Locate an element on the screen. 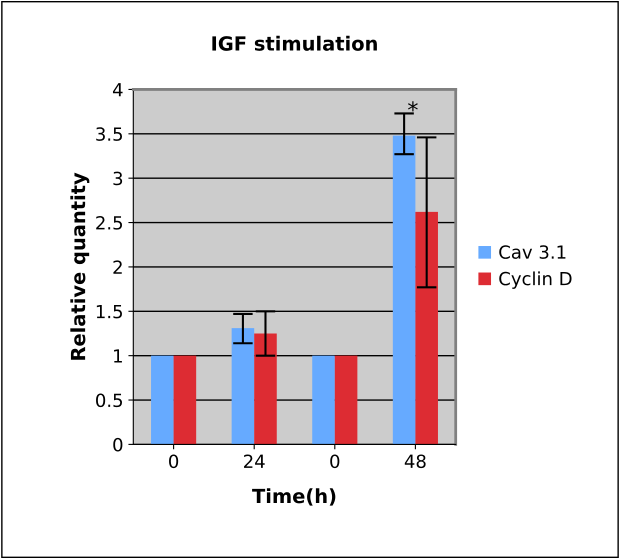 Image resolution: width=620 pixels, height=559 pixels. y-tick-label: 0 is located at coordinates (117, 445).